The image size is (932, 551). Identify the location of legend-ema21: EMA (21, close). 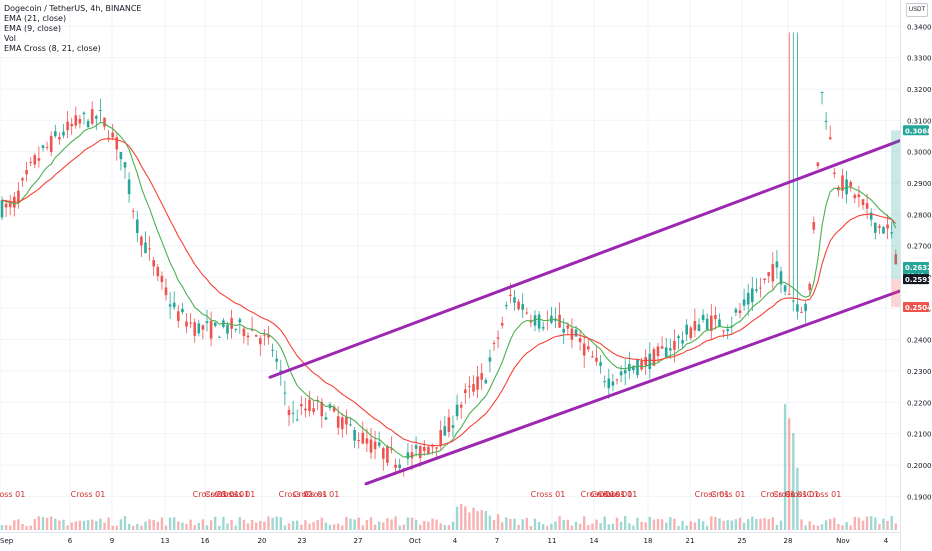
(35, 18).